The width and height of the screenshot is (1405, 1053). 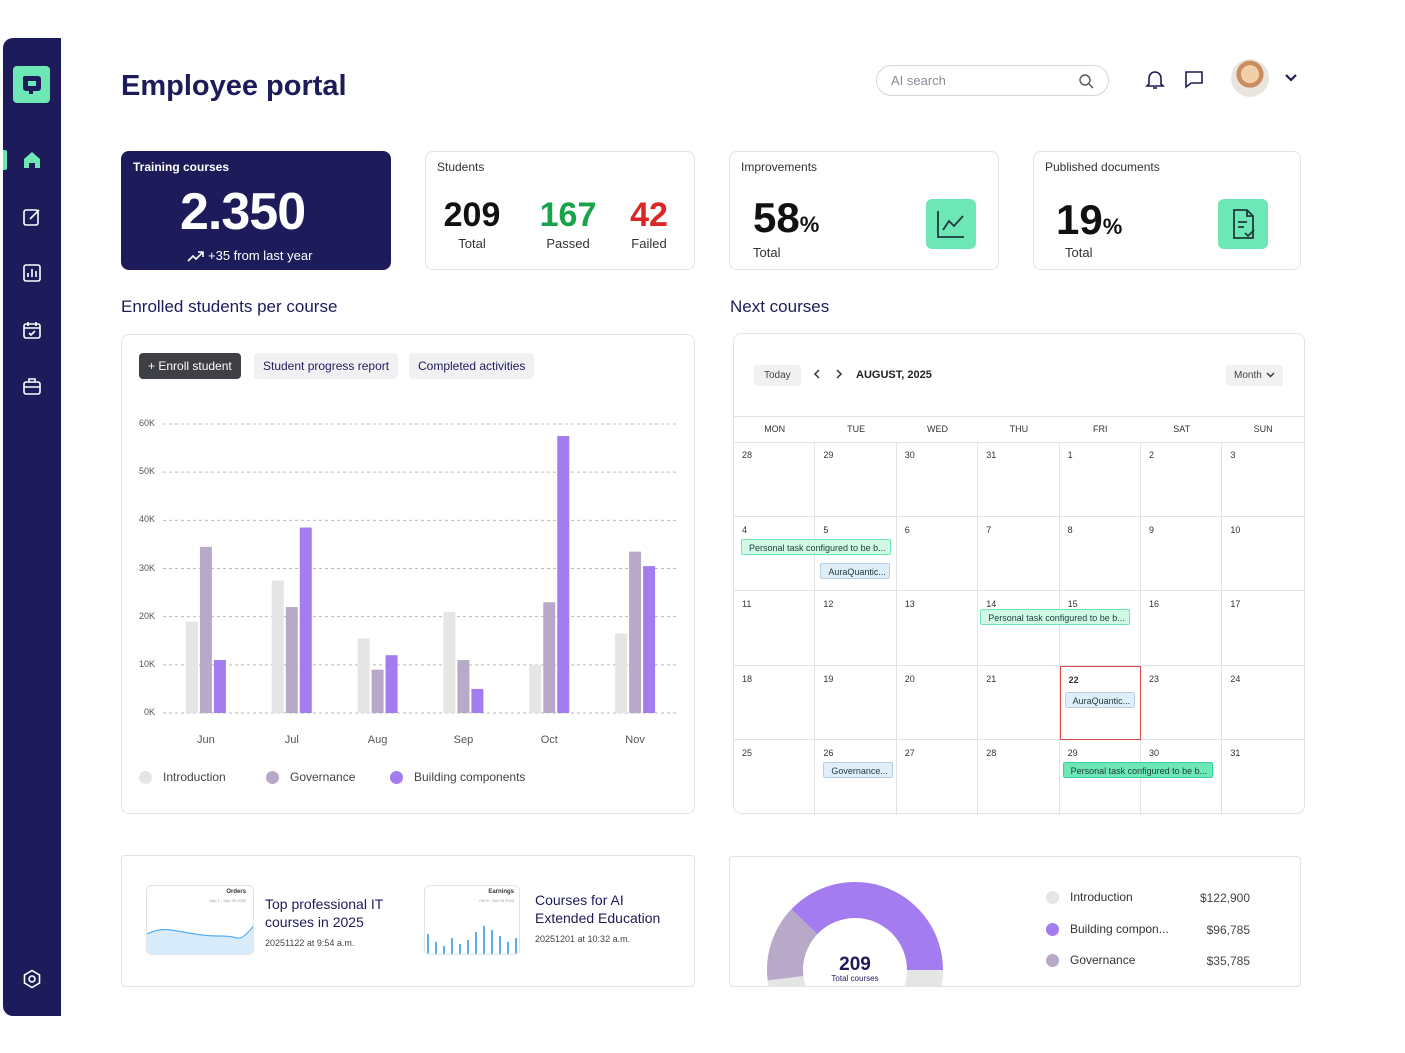 I want to click on chart-icon, so click(x=32, y=273).